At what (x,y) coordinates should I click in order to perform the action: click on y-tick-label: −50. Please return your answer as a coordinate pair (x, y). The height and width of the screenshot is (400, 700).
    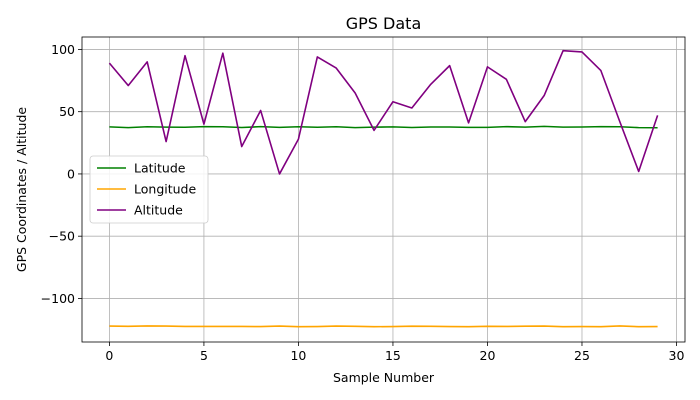
    Looking at the image, I should click on (62, 236).